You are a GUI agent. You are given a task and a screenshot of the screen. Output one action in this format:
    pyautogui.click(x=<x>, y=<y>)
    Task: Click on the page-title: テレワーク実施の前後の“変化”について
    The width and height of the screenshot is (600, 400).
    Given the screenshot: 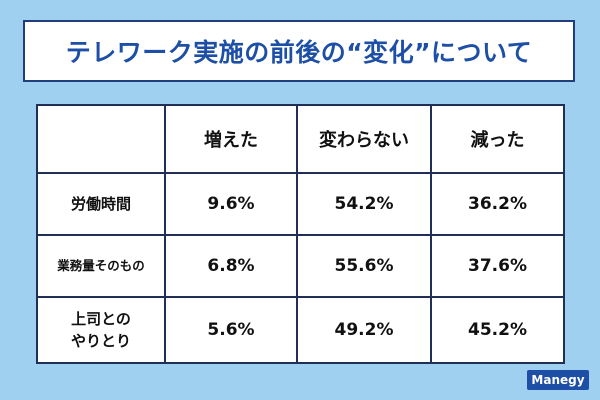 What is the action you would take?
    pyautogui.click(x=299, y=52)
    